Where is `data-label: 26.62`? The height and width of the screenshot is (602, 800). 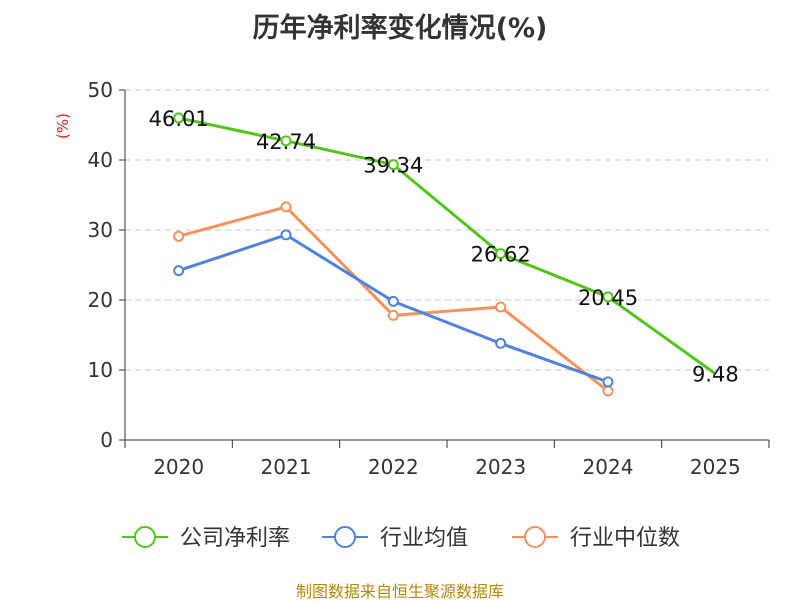
data-label: 26.62 is located at coordinates (501, 255).